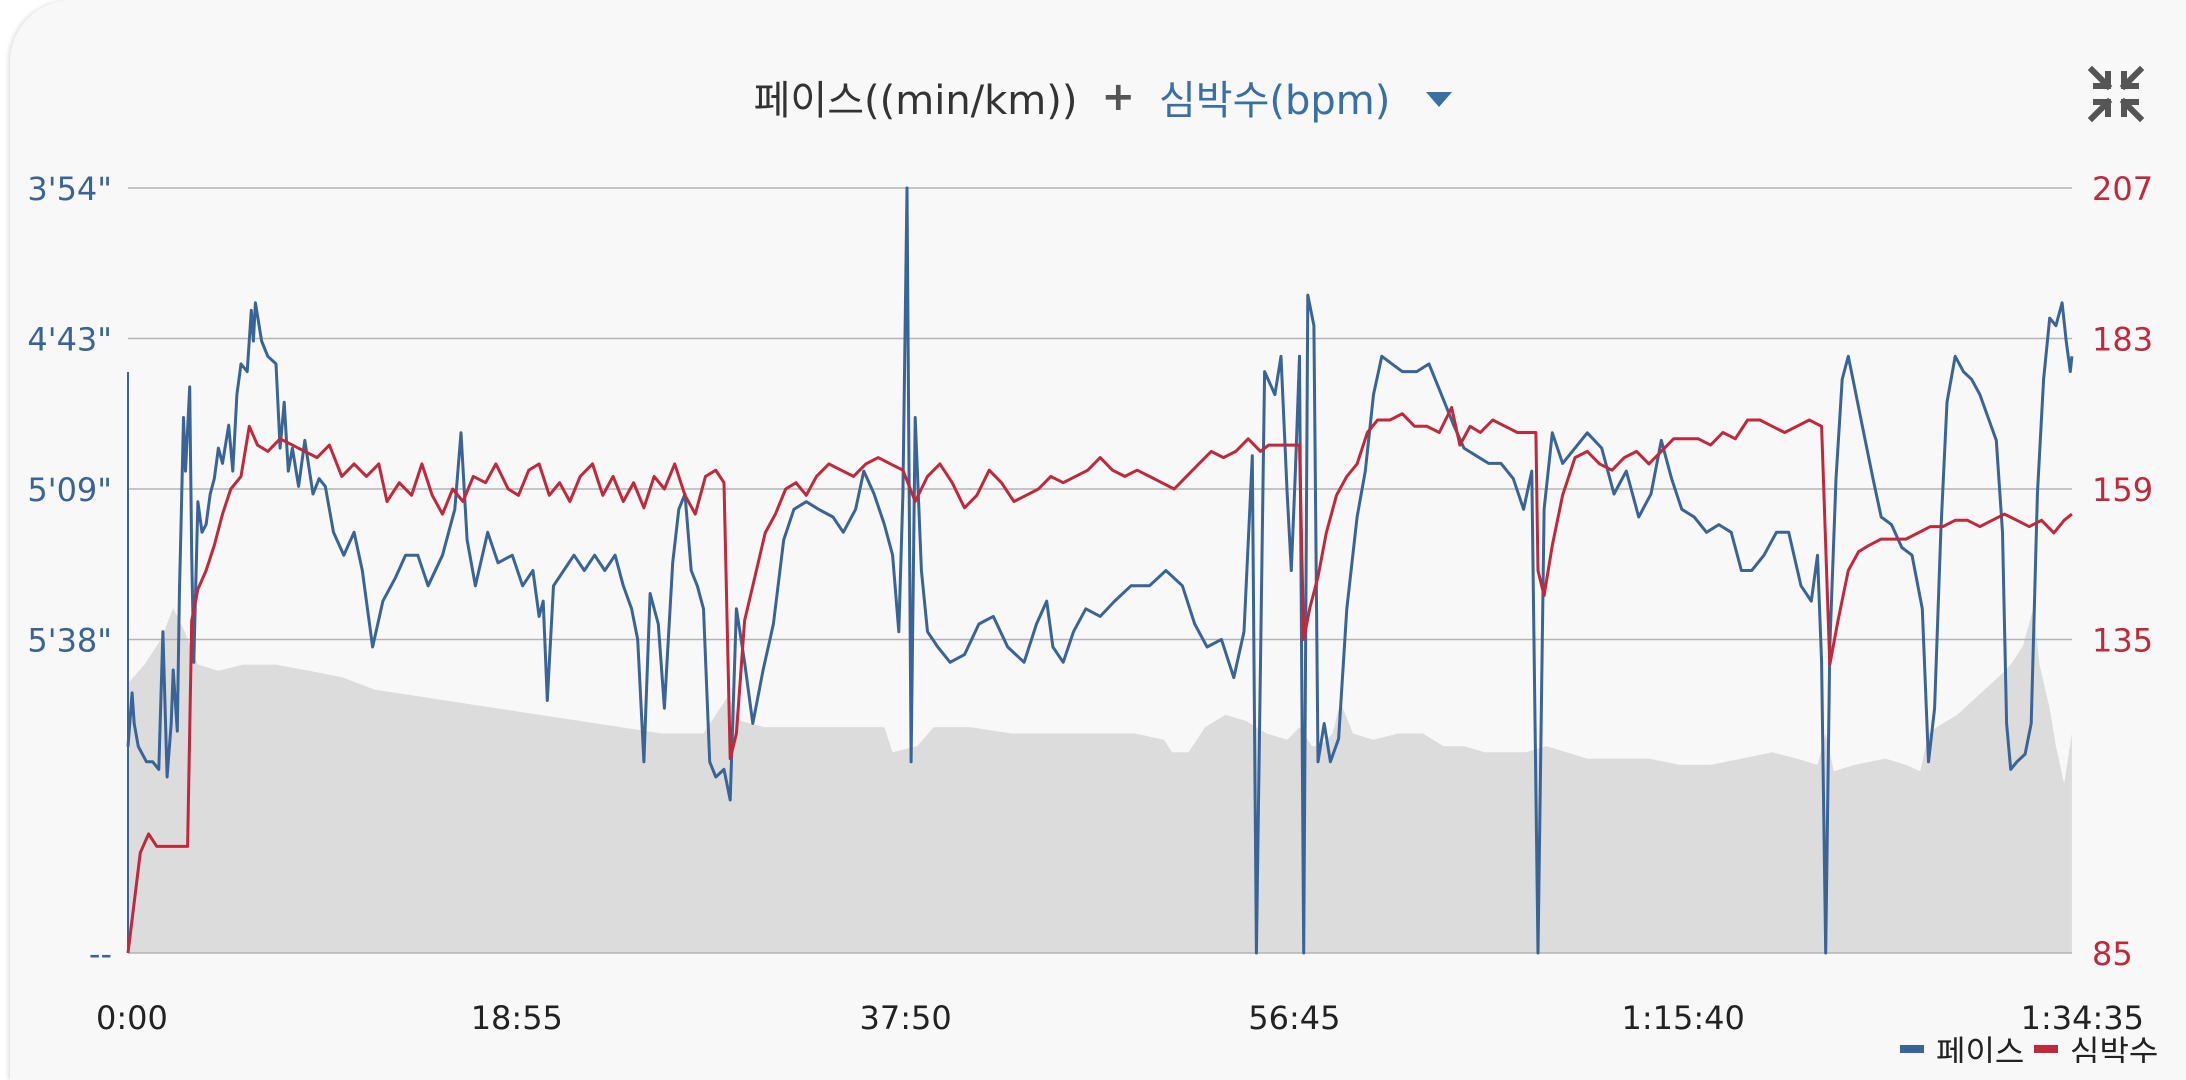  I want to click on x-tick-label-1: 18:55, so click(517, 1018).